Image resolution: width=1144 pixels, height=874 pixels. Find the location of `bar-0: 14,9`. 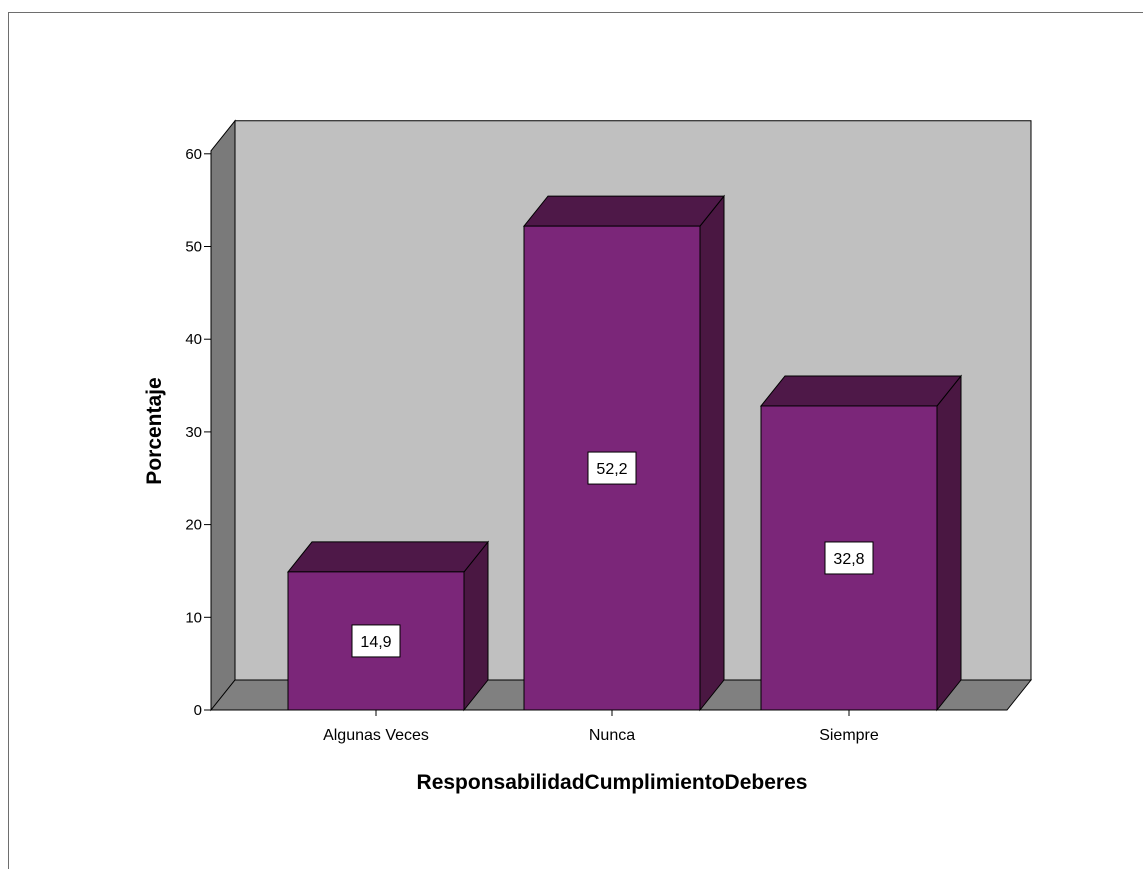

bar-0: 14,9 is located at coordinates (388, 626).